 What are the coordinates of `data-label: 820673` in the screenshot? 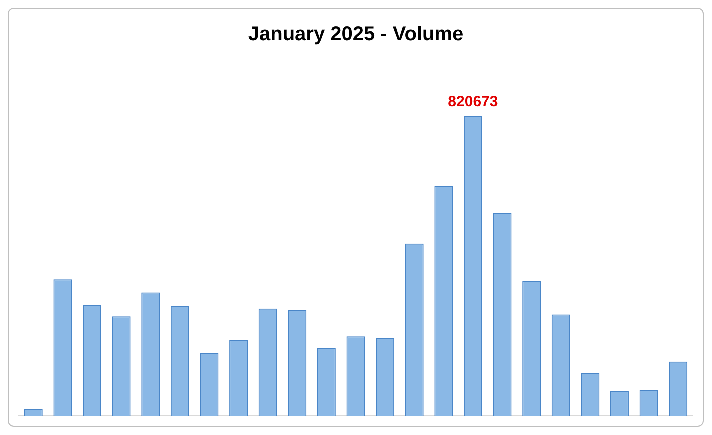 It's located at (473, 102).